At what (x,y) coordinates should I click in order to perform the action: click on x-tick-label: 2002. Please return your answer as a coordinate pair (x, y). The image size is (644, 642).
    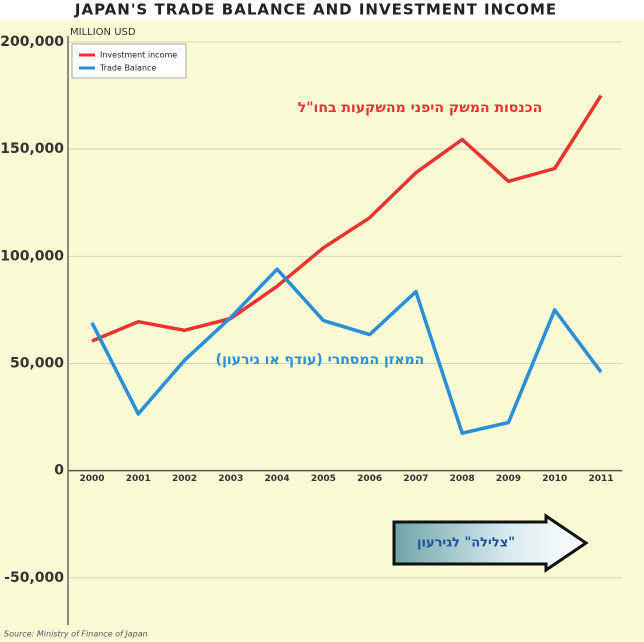
    Looking at the image, I should click on (184, 479).